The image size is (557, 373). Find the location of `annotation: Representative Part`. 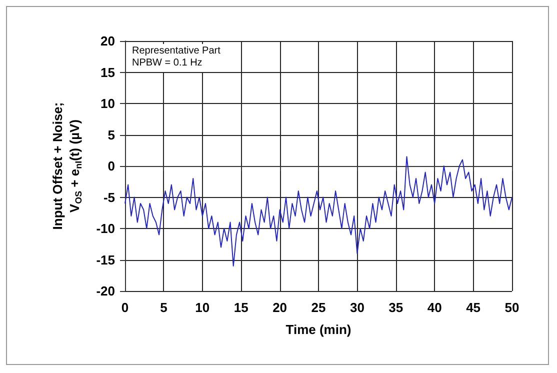

annotation: Representative Part is located at coordinates (176, 51).